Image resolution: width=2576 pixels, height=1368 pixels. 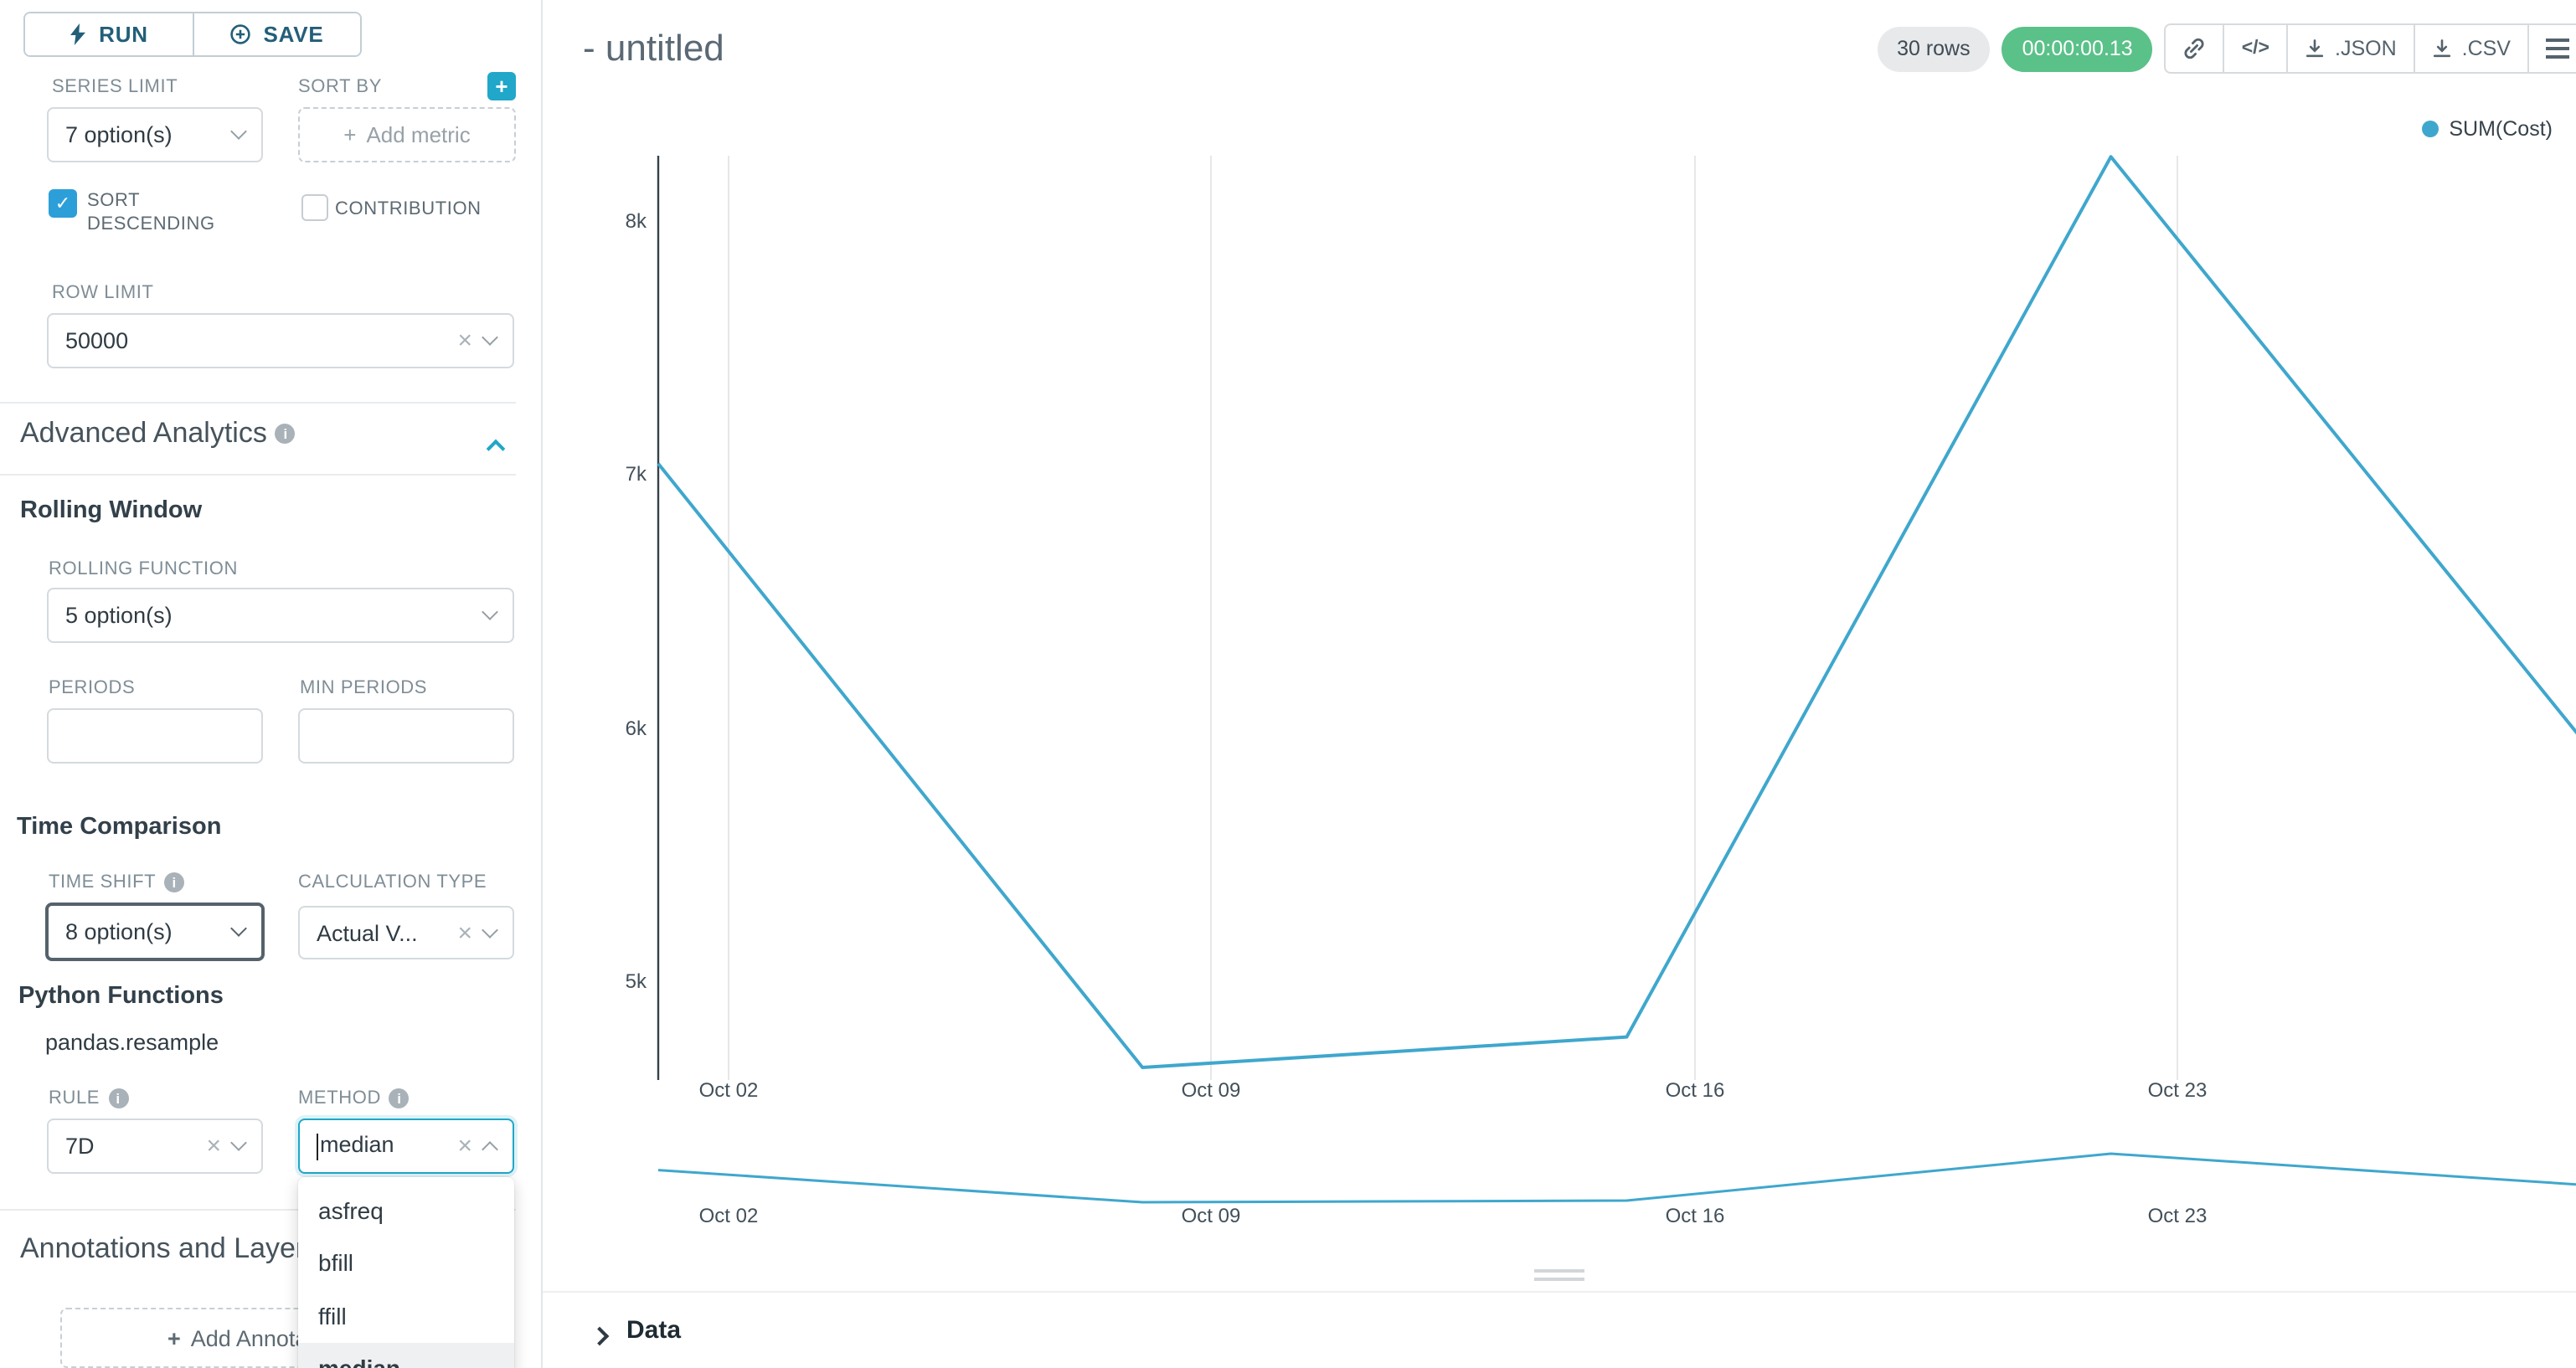 What do you see at coordinates (351, 1210) in the screenshot?
I see `menu-item-asfreq: asfreq` at bounding box center [351, 1210].